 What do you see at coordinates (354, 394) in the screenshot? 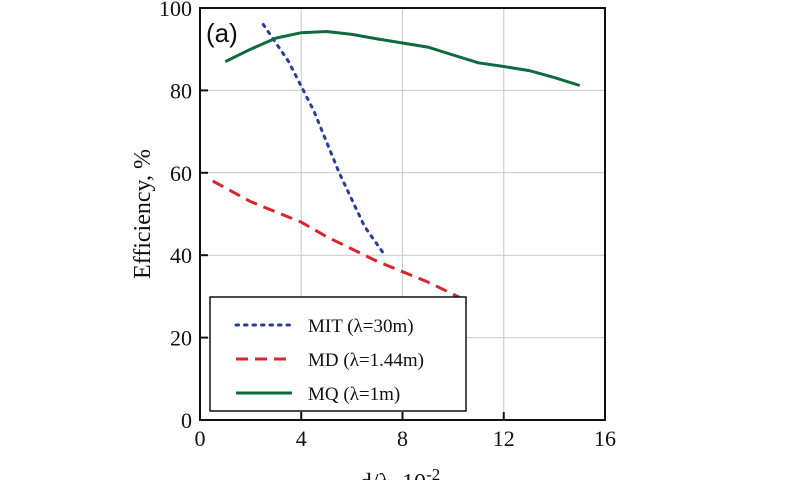
I see `legend-entry: MQ (λ=1m)` at bounding box center [354, 394].